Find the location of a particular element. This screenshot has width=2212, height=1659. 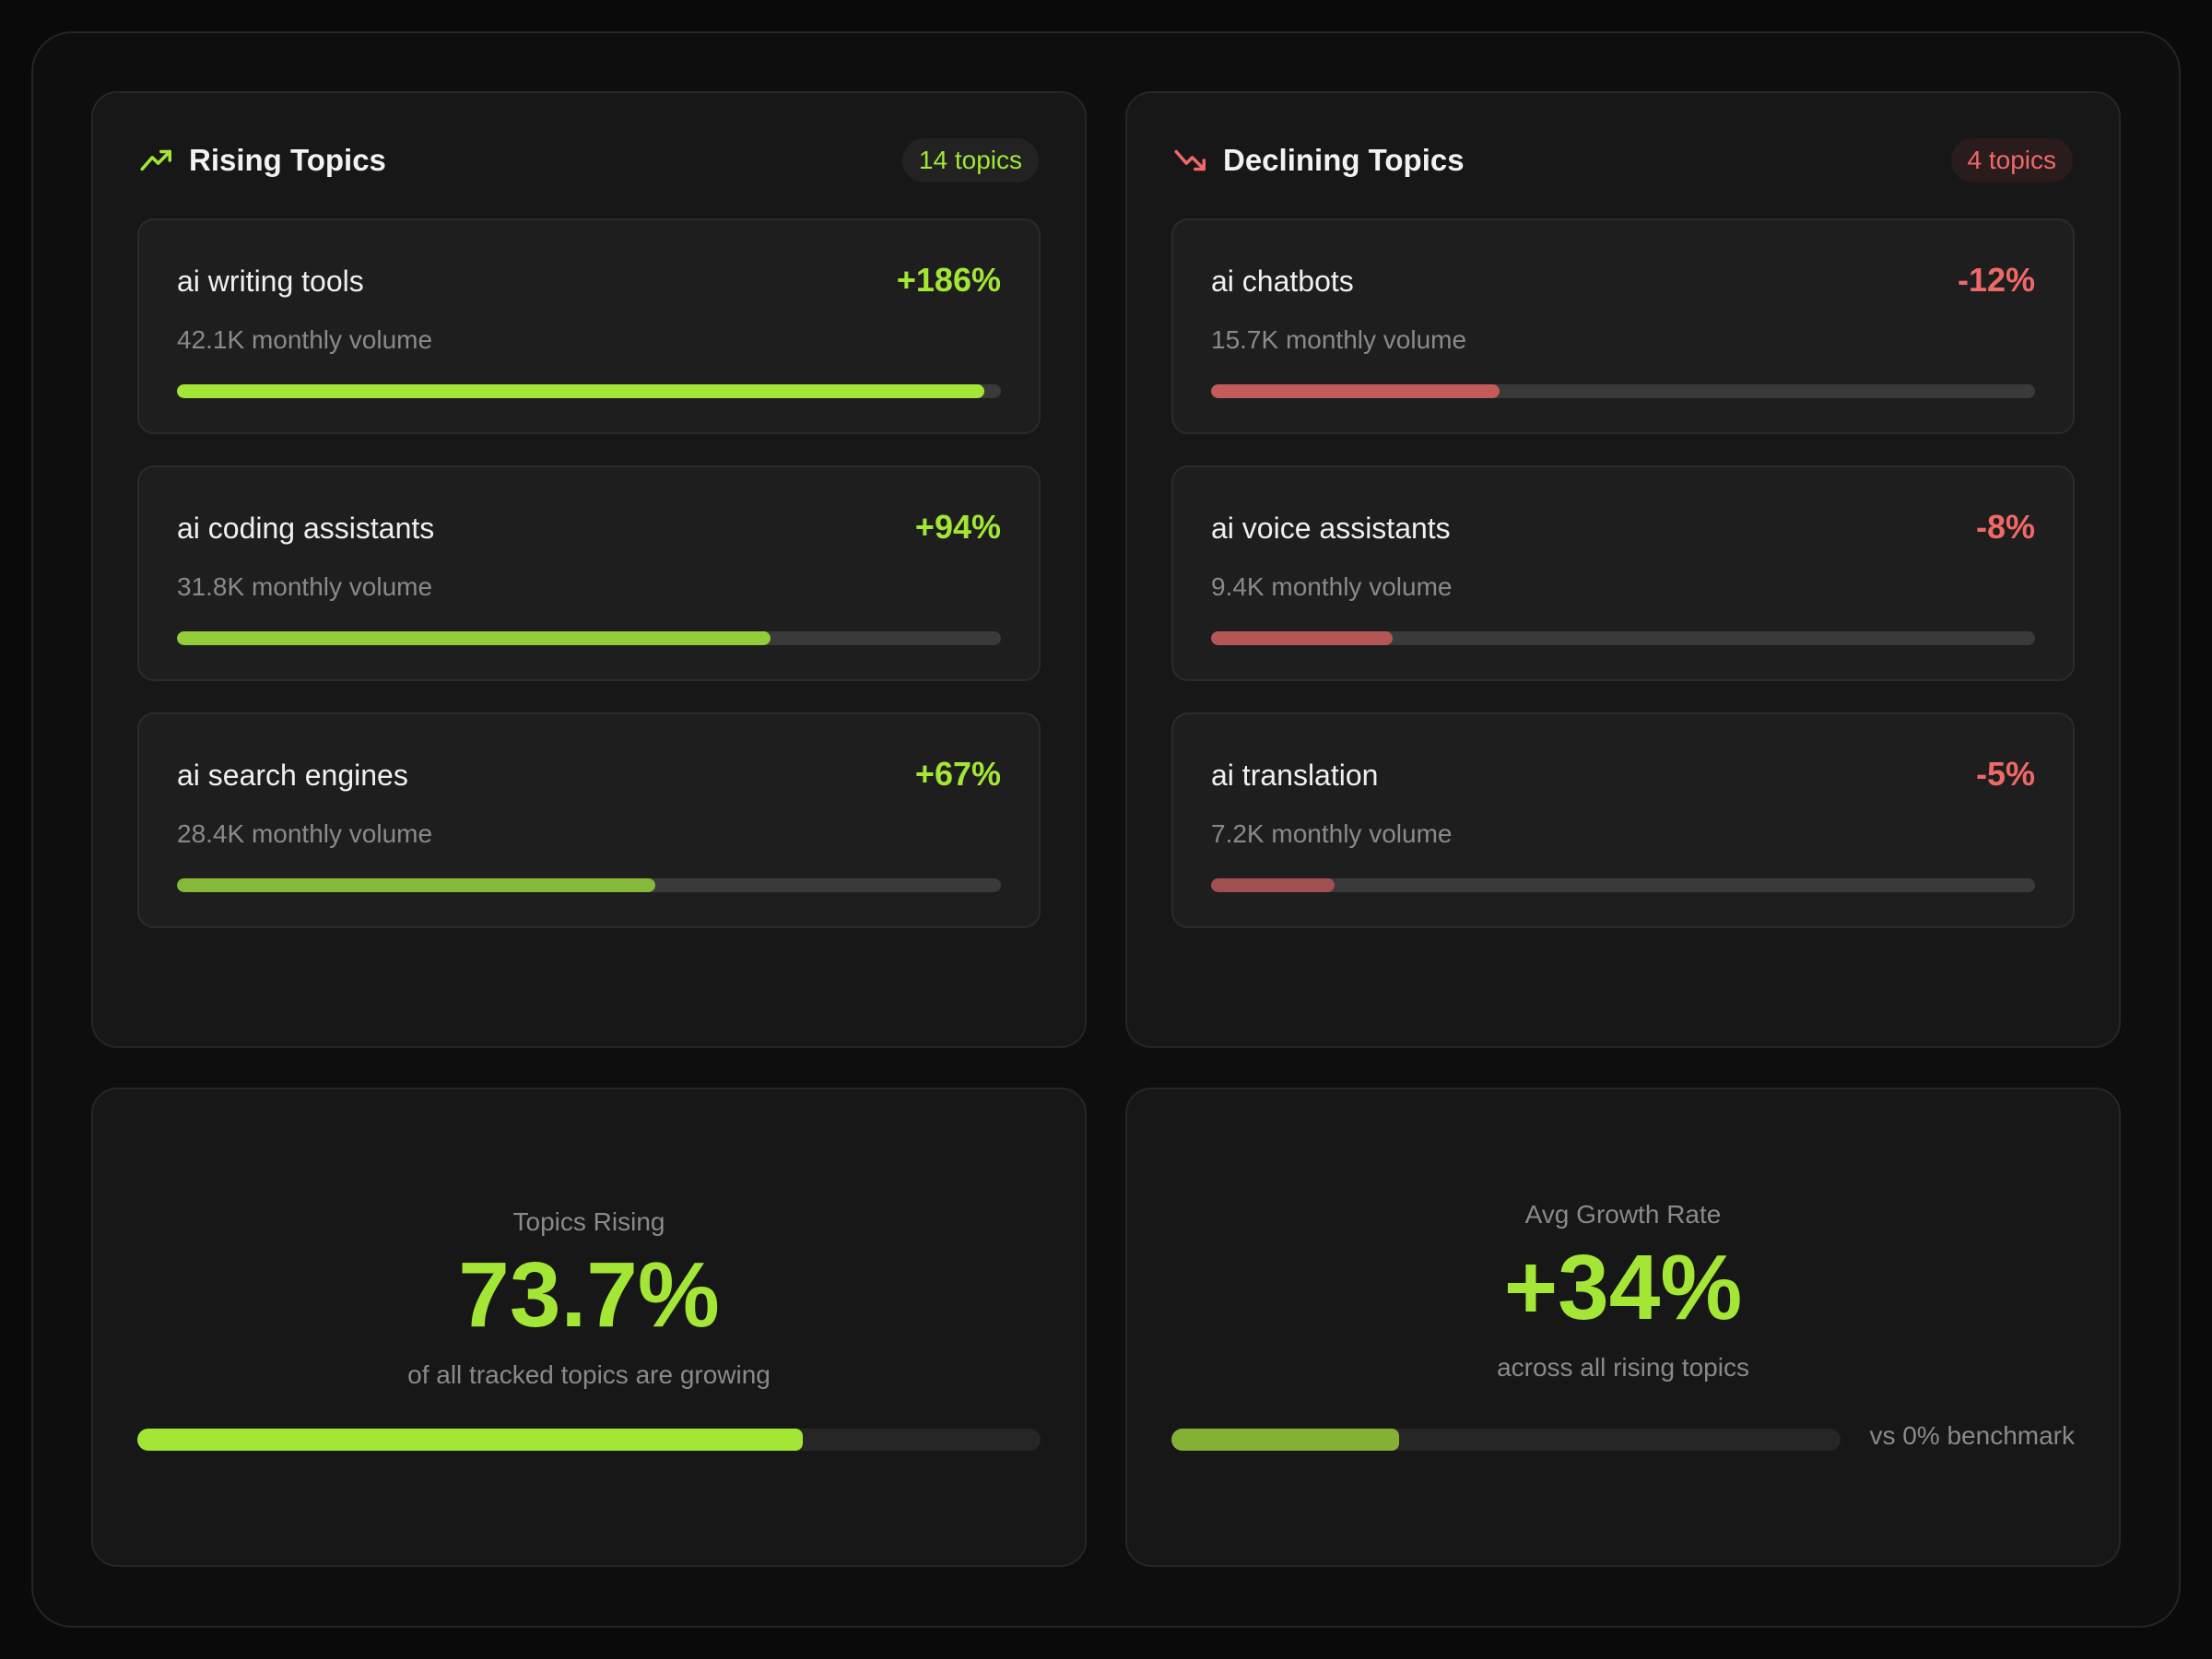

topic-name: ai search engines is located at coordinates (292, 775).